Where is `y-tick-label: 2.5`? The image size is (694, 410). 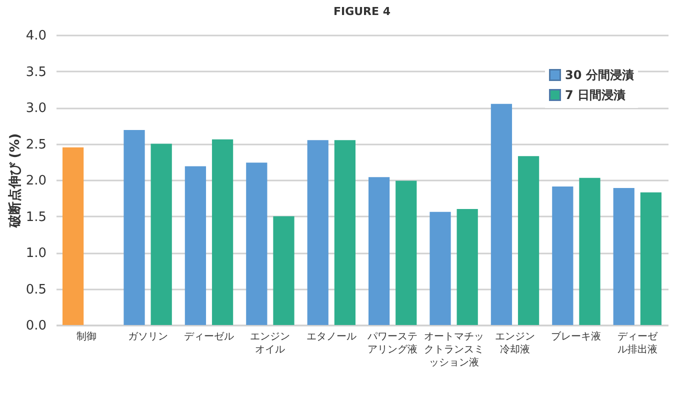
y-tick-label: 2.5 is located at coordinates (36, 144).